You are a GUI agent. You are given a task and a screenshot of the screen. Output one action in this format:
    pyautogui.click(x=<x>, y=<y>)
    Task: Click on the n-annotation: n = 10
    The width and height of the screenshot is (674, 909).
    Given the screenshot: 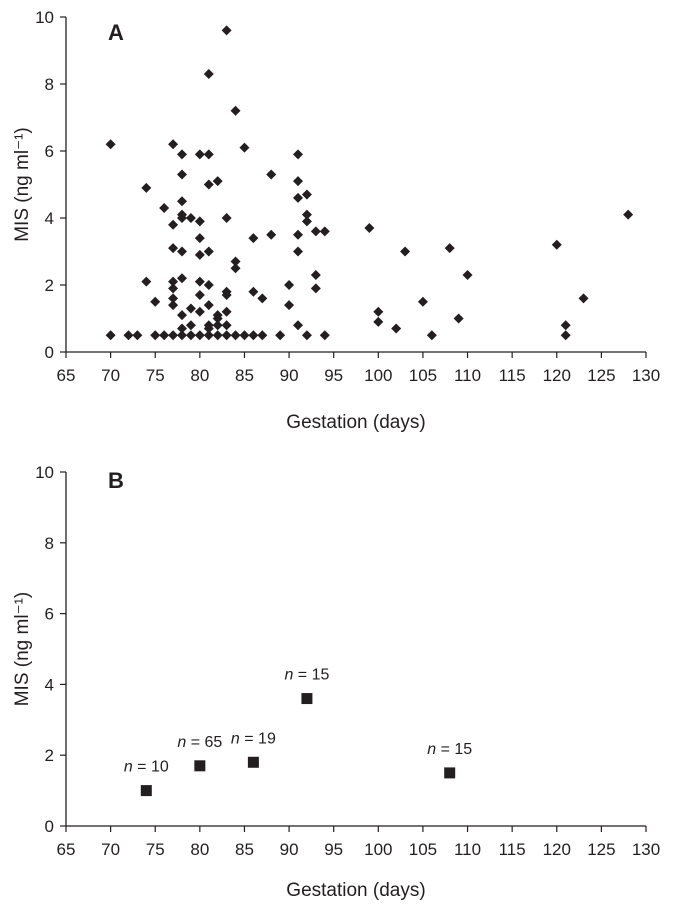 What is the action you would take?
    pyautogui.click(x=146, y=767)
    